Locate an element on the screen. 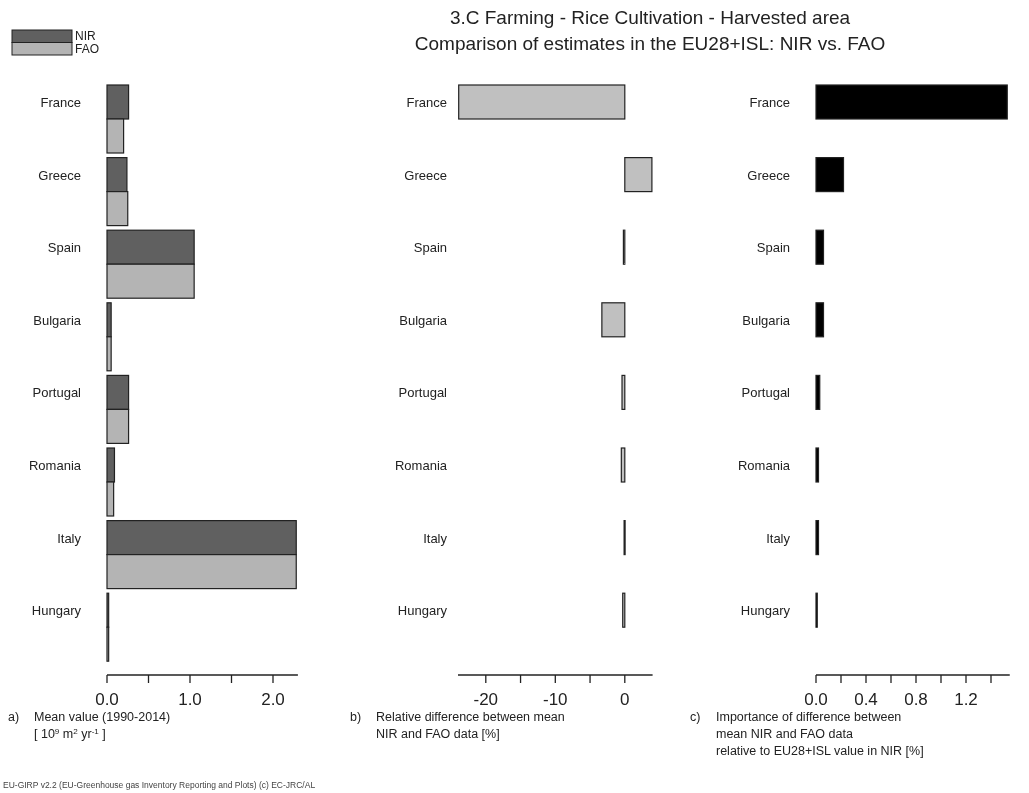  legend-label: NIR is located at coordinates (85, 36).